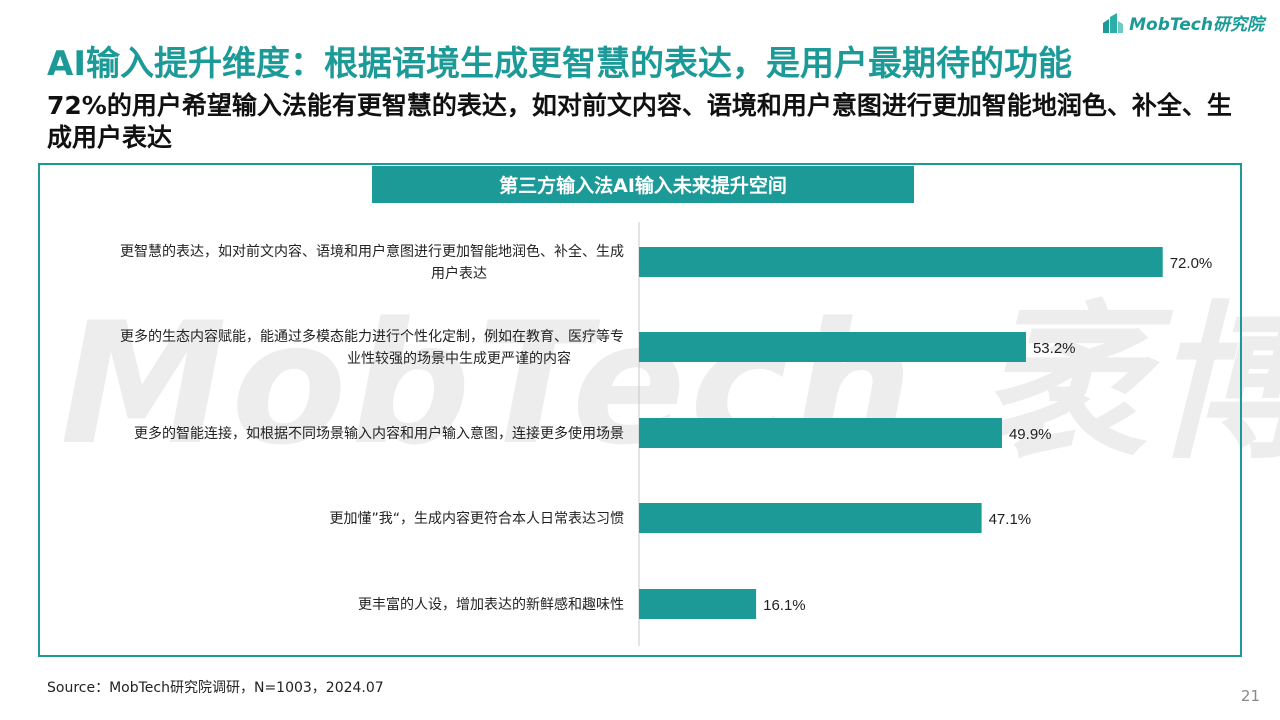  I want to click on bar-value-label: 49.9%, so click(1030, 434).